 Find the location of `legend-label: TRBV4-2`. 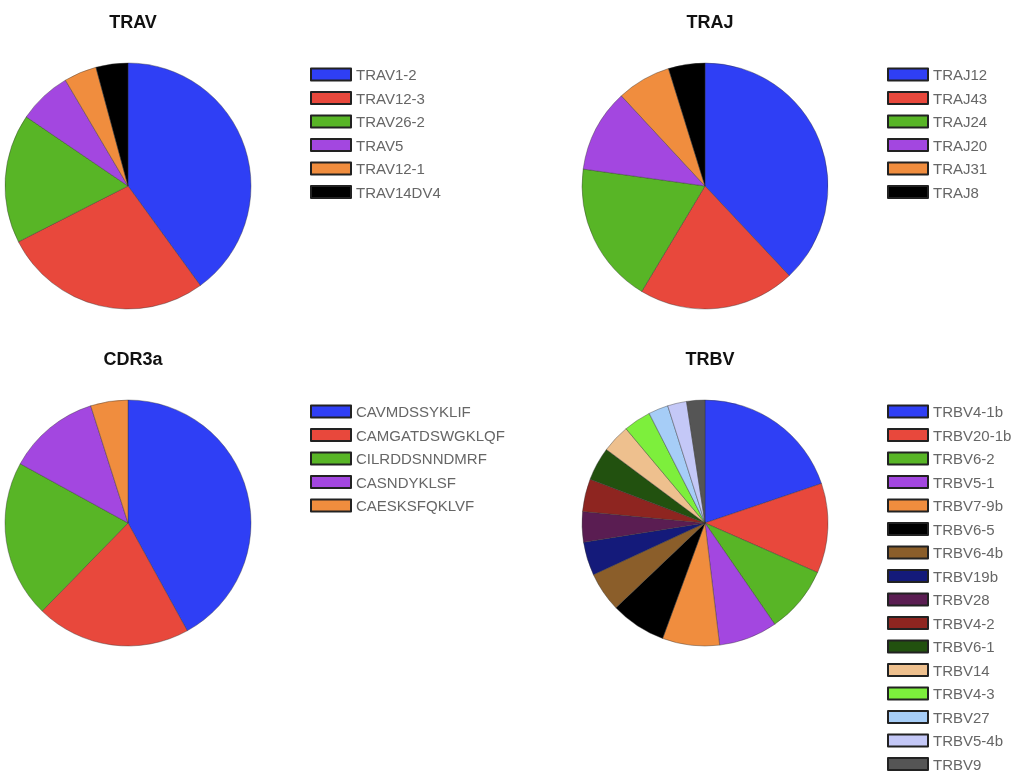

legend-label: TRBV4-2 is located at coordinates (964, 623).